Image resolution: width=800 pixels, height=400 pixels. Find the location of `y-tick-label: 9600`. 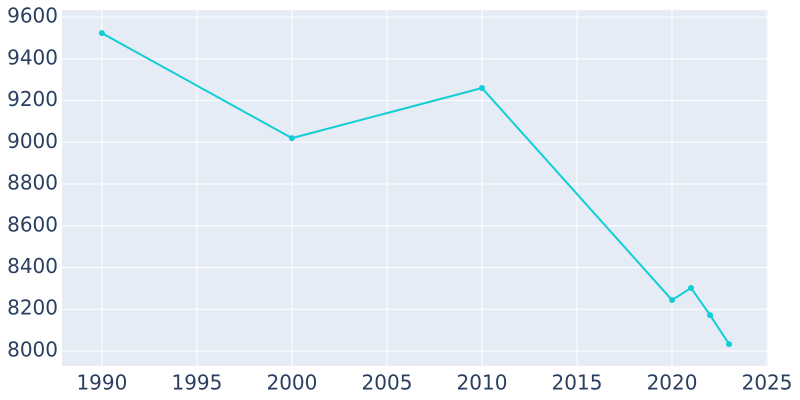

y-tick-label: 9600 is located at coordinates (32, 16).